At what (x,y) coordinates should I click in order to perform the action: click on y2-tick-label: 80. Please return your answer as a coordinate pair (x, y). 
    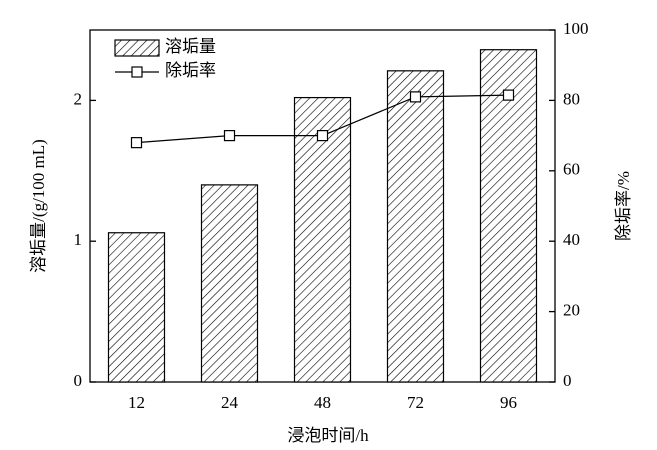
    Looking at the image, I should click on (571, 98).